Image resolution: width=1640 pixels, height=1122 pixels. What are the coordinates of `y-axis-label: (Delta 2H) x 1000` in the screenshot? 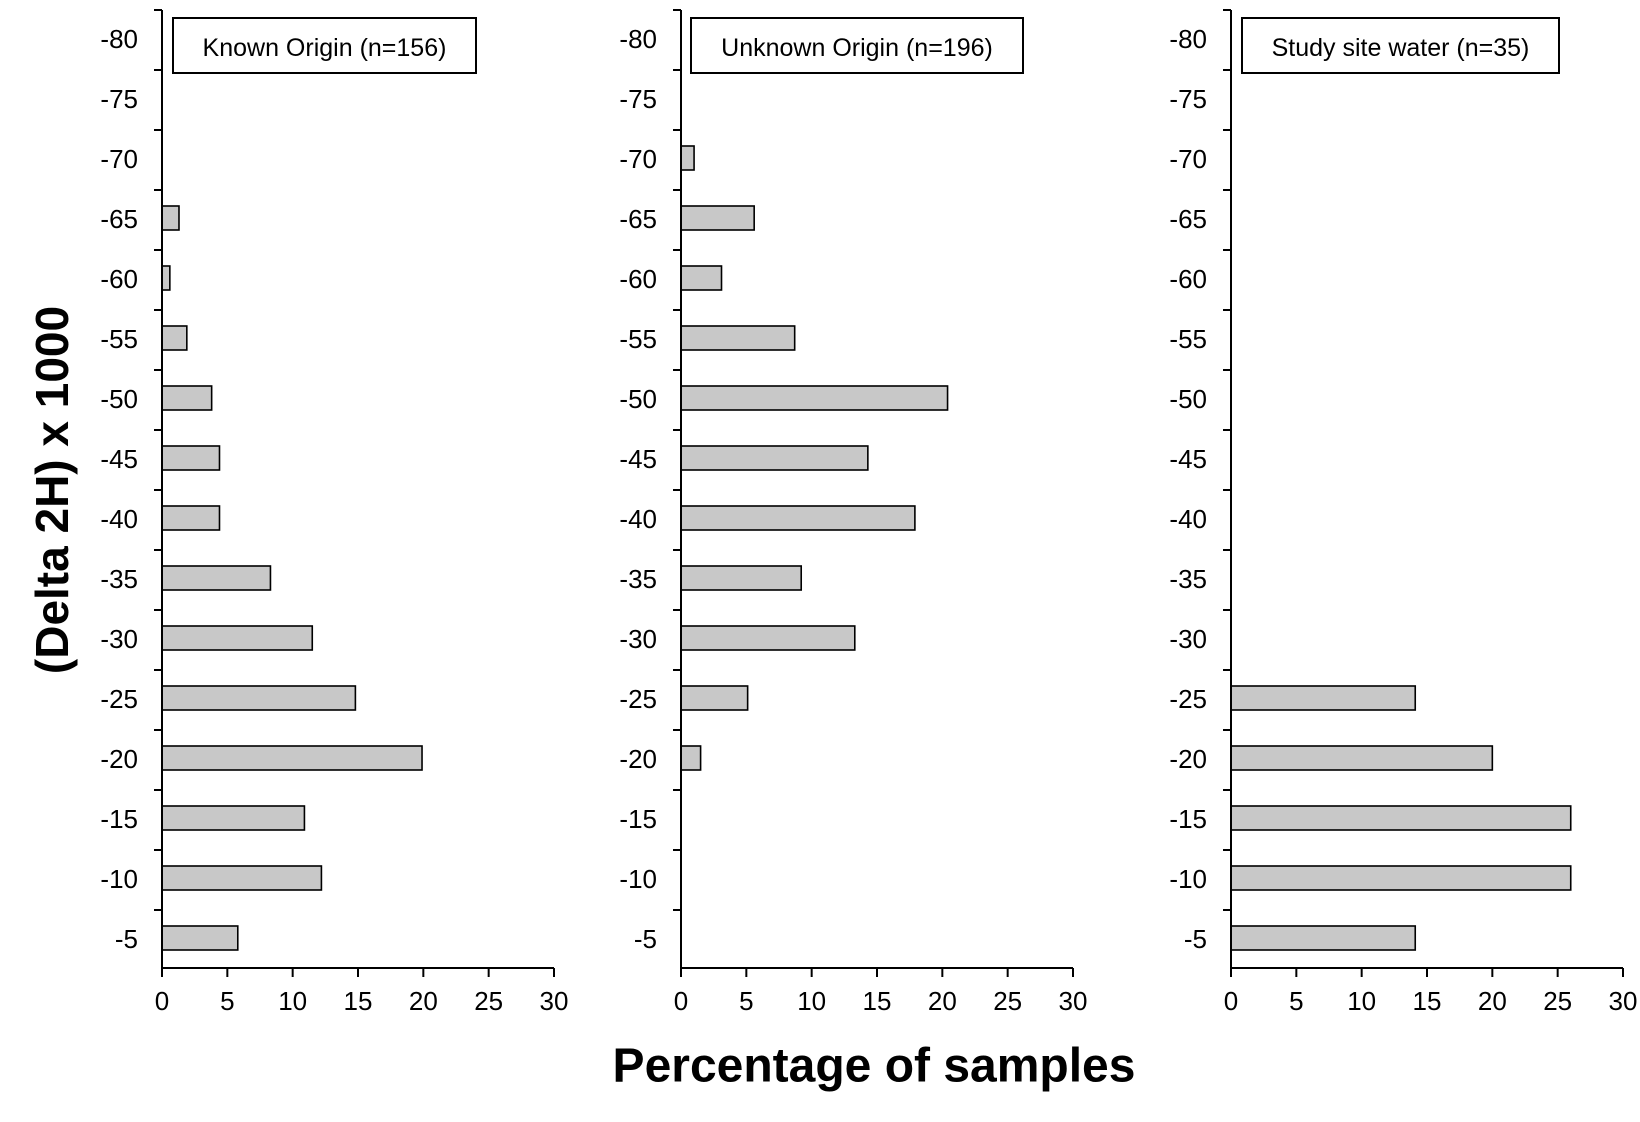 It's located at (52, 490).